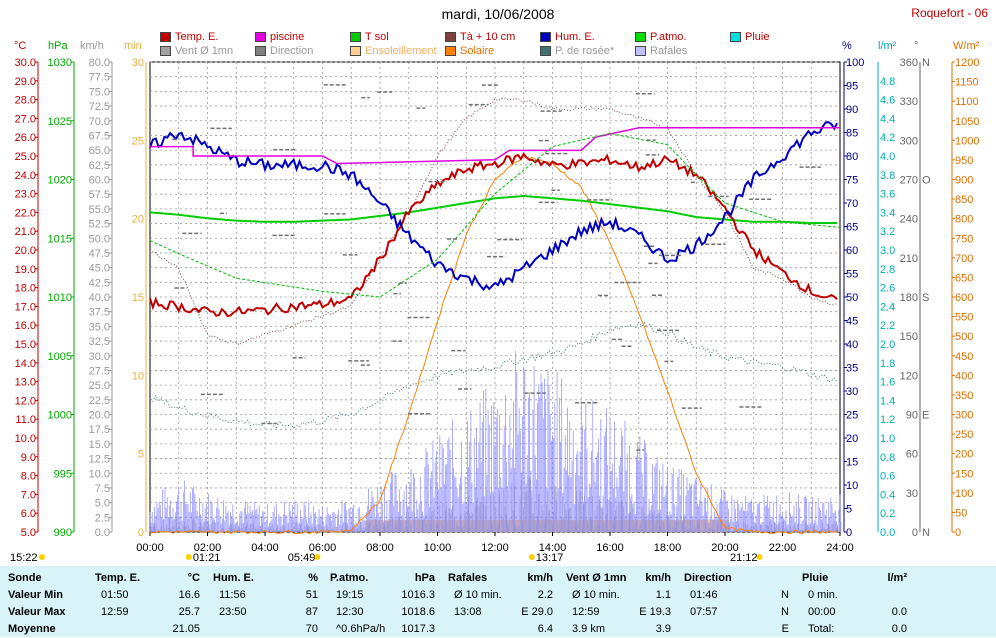 The height and width of the screenshot is (638, 996). I want to click on wm2-axis-tick: 450, so click(964, 357).